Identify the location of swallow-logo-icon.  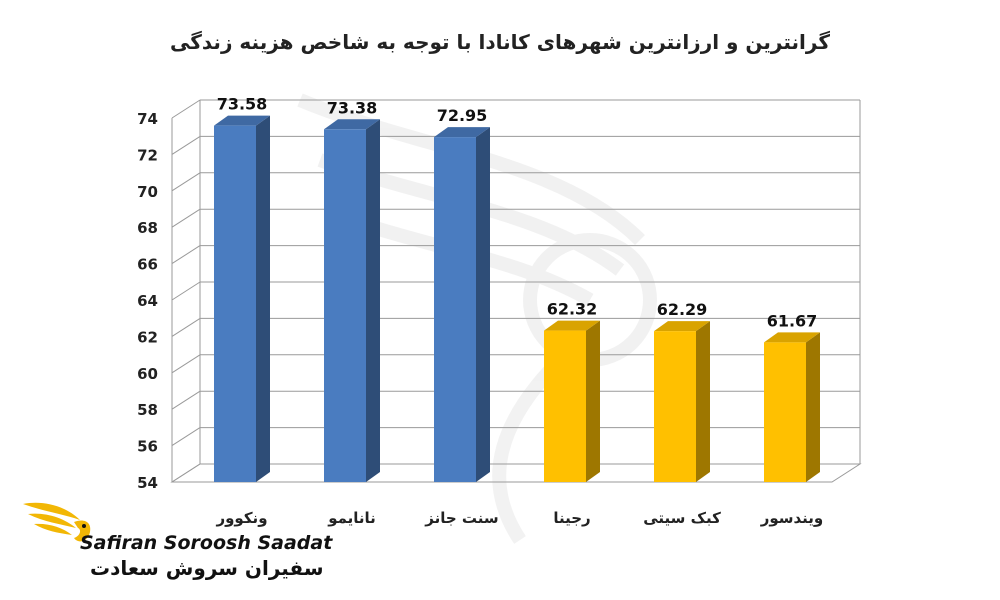
(57, 522).